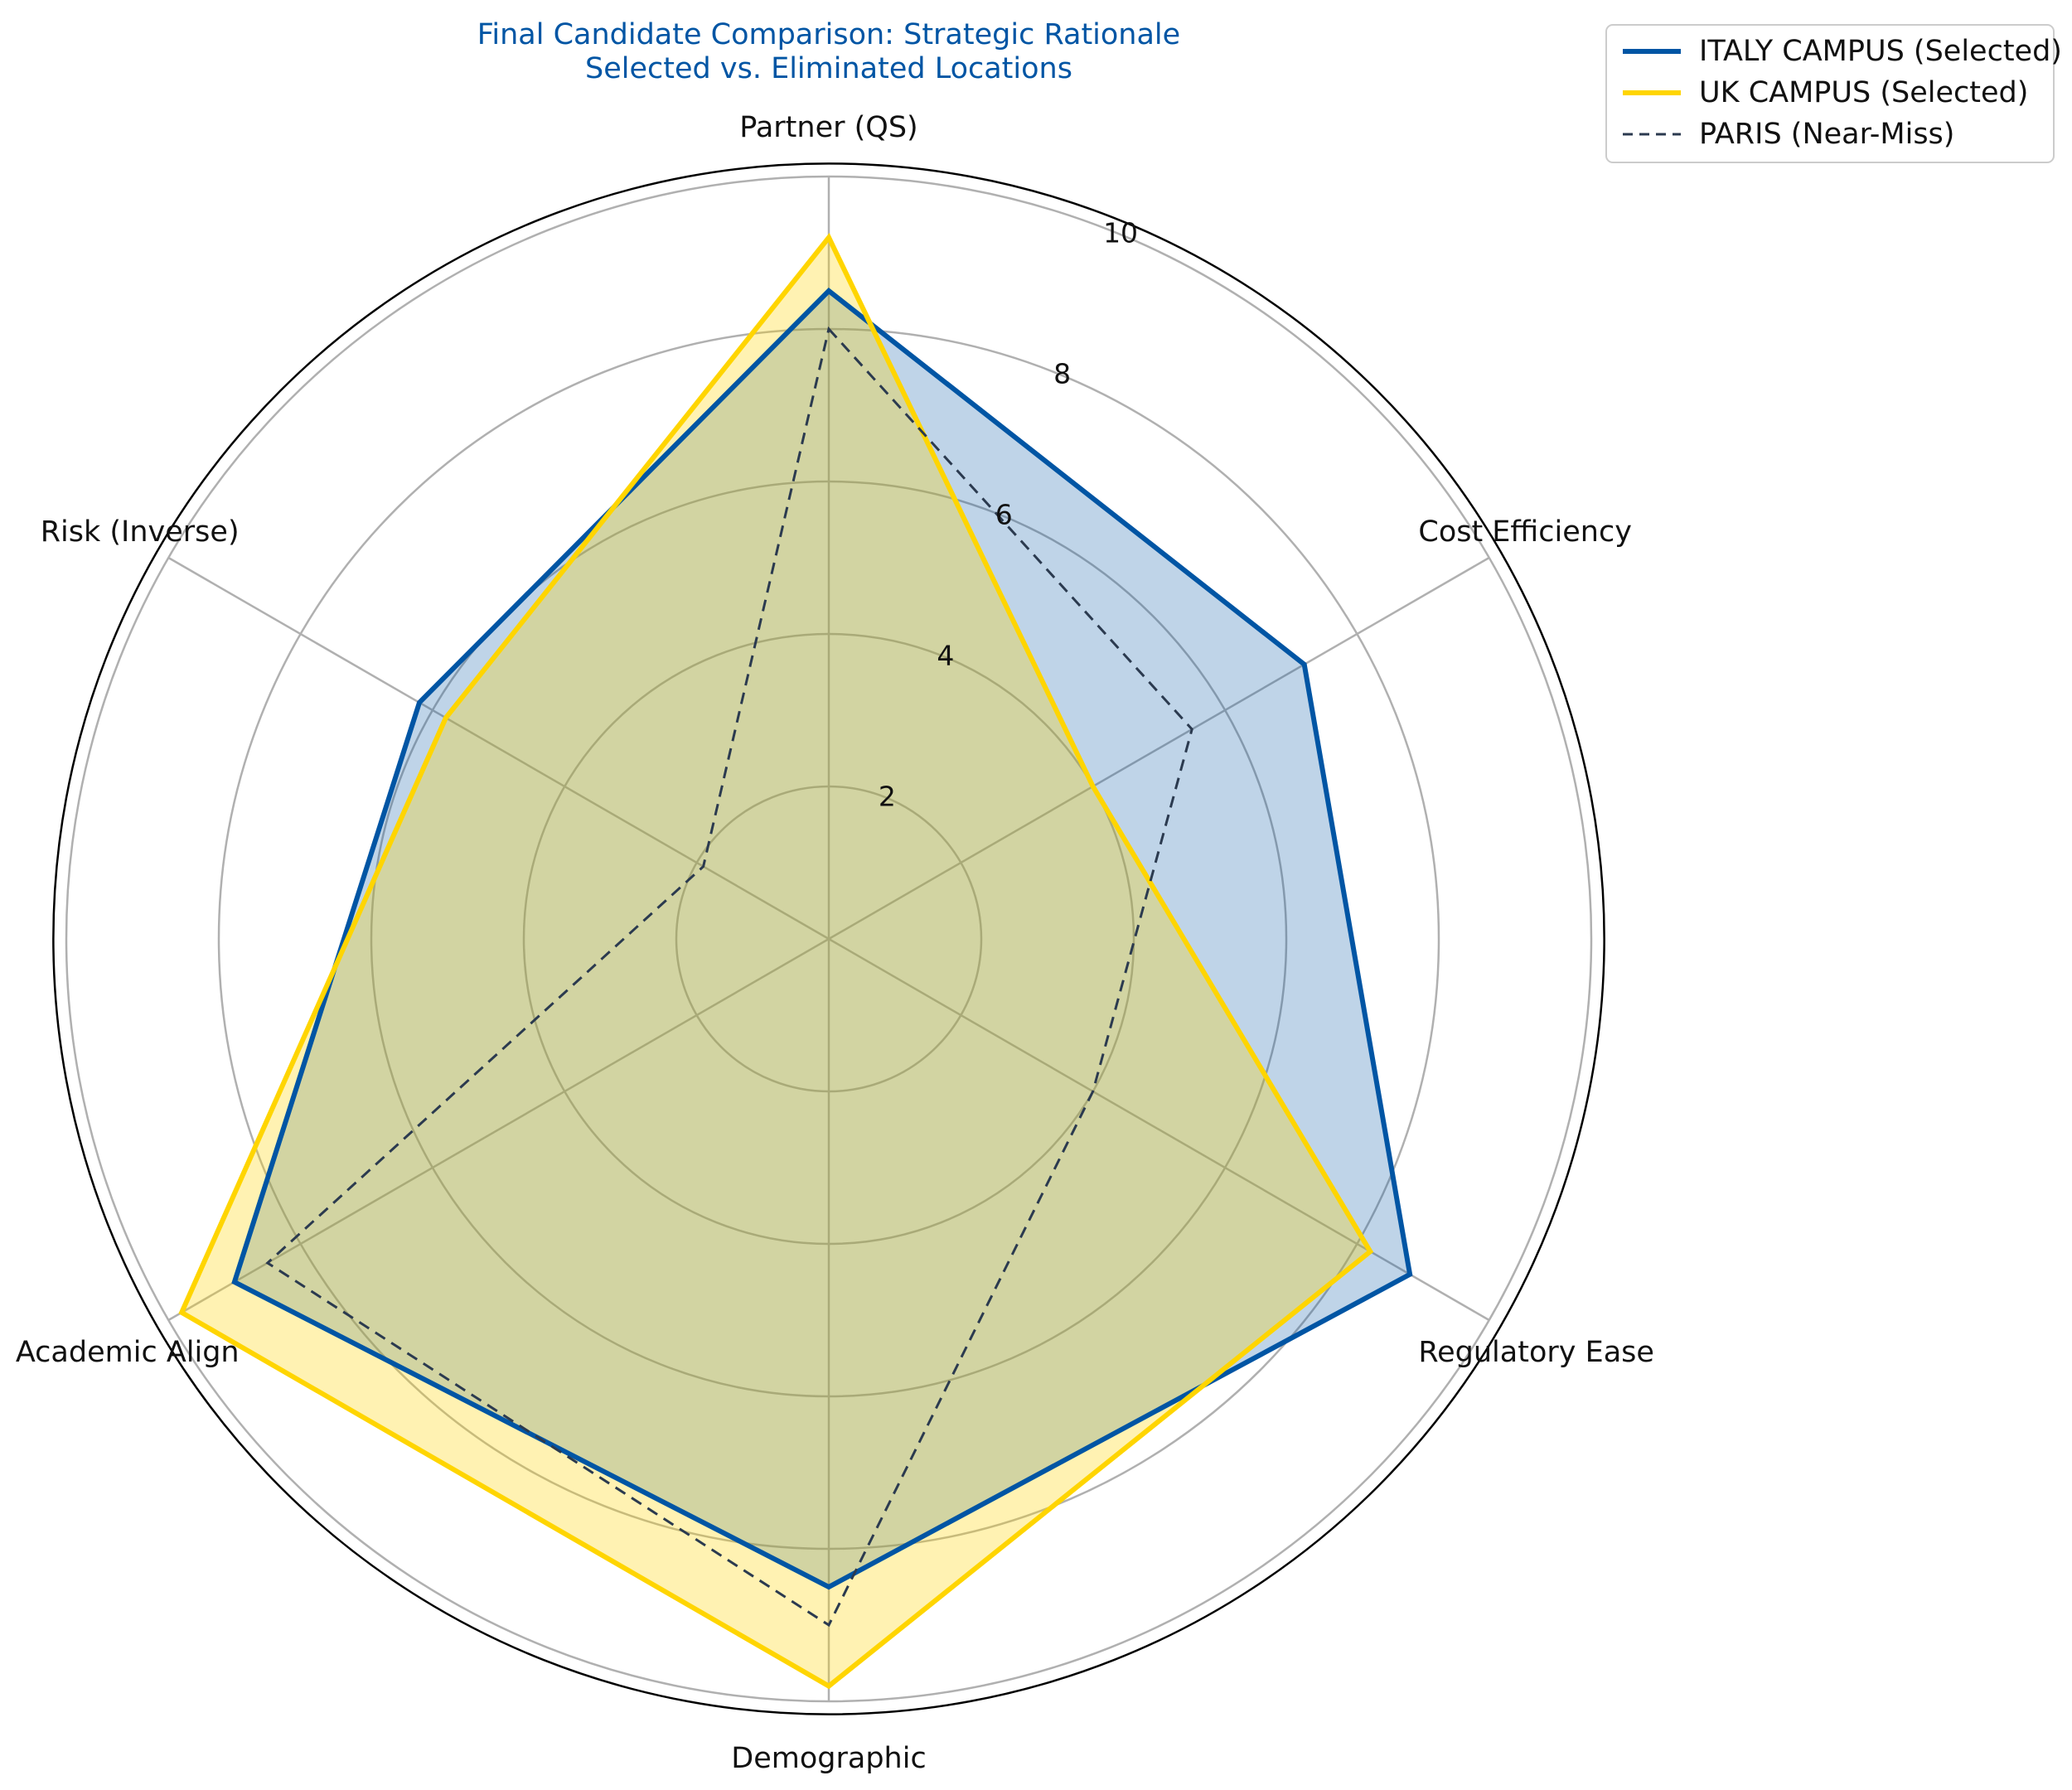 This screenshot has width=2072, height=1790. Describe the element at coordinates (945, 656) in the screenshot. I see `r-tick-label-2: 4` at that location.